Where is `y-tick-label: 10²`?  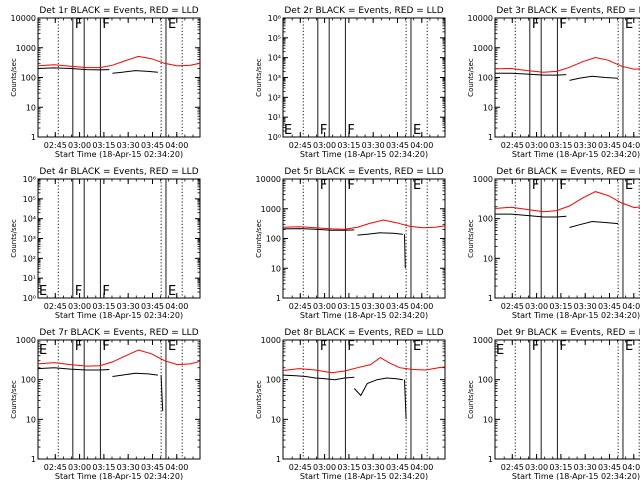
y-tick-label: 10² is located at coordinates (29, 258).